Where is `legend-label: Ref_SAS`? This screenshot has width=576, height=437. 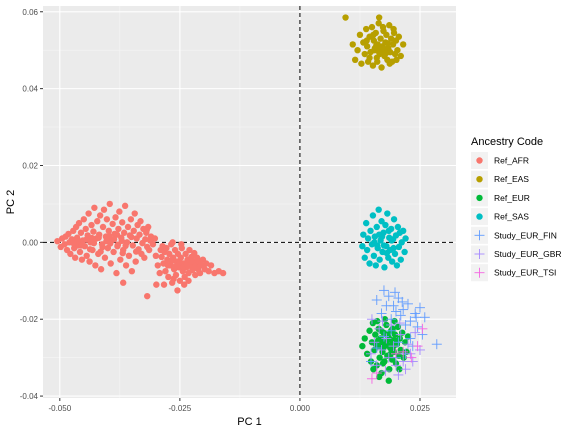
legend-label: Ref_SAS is located at coordinates (511, 217).